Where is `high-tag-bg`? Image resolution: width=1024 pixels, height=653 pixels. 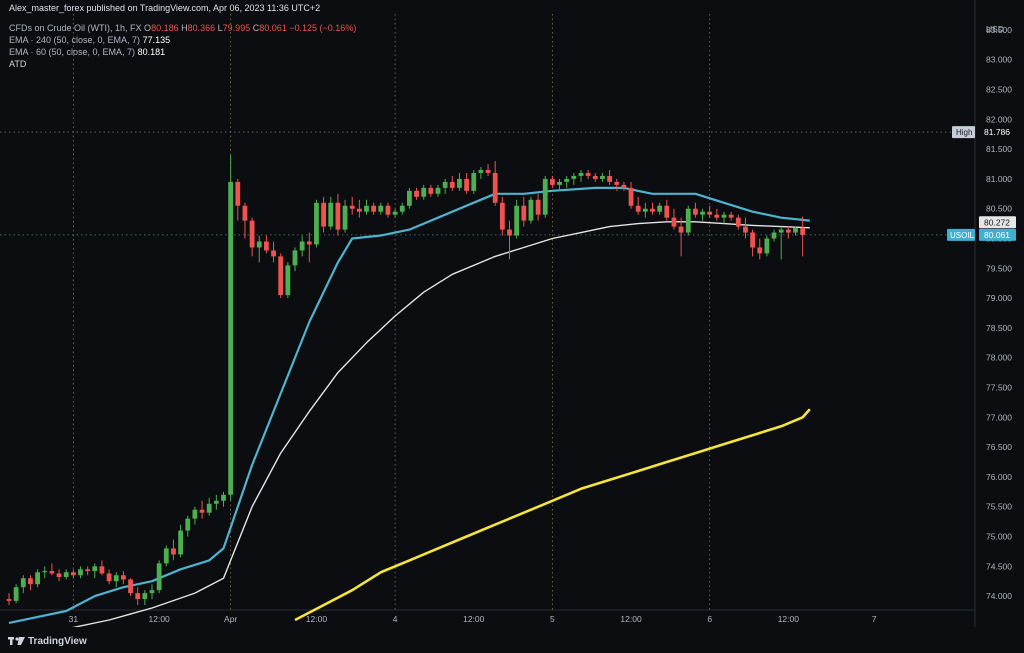
high-tag-bg is located at coordinates (963, 132).